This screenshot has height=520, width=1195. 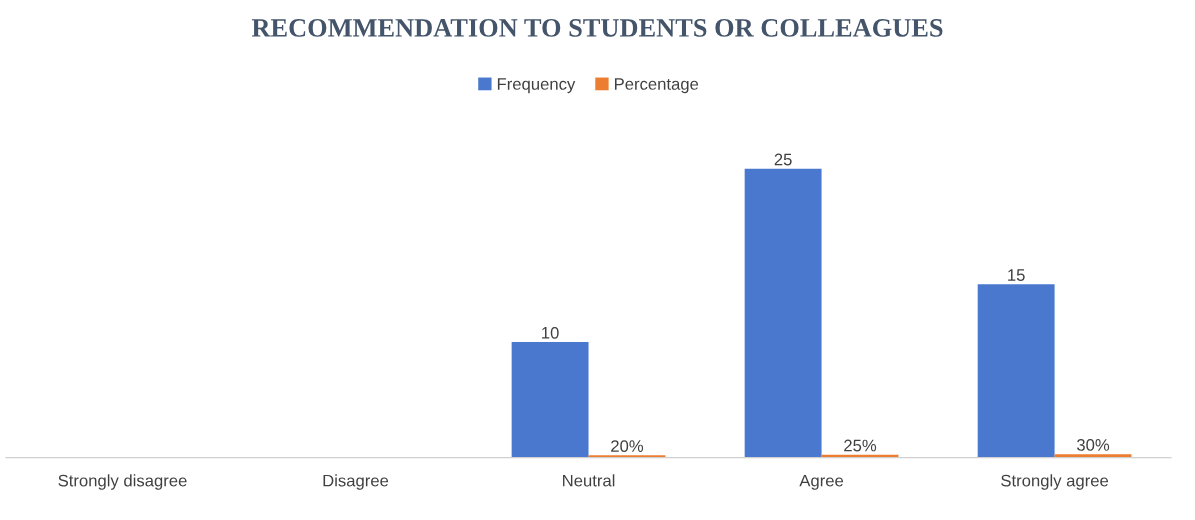 I want to click on legend-label: Frequency, so click(x=536, y=86).